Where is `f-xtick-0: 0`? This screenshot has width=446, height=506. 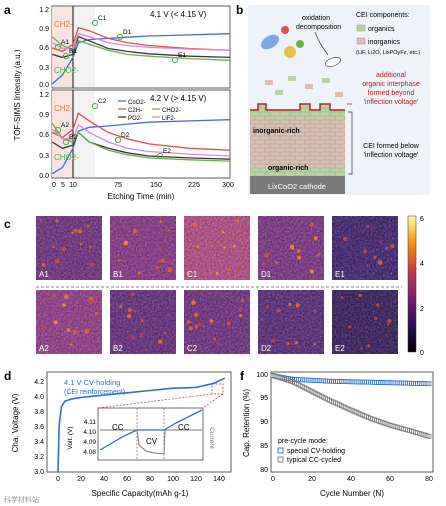 f-xtick-0: 0 is located at coordinates (273, 479).